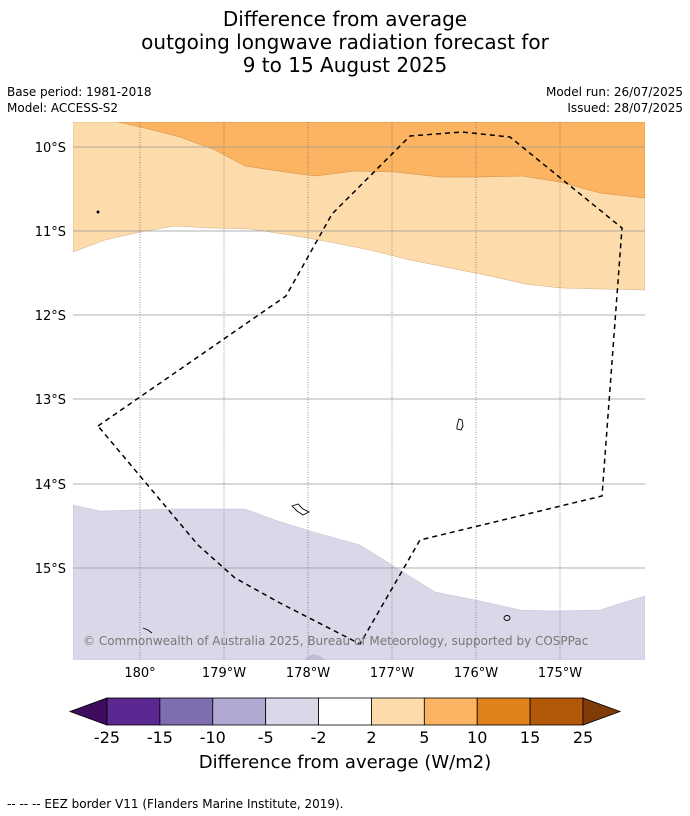  I want to click on colorbar-tick-label: 5, so click(424, 737).